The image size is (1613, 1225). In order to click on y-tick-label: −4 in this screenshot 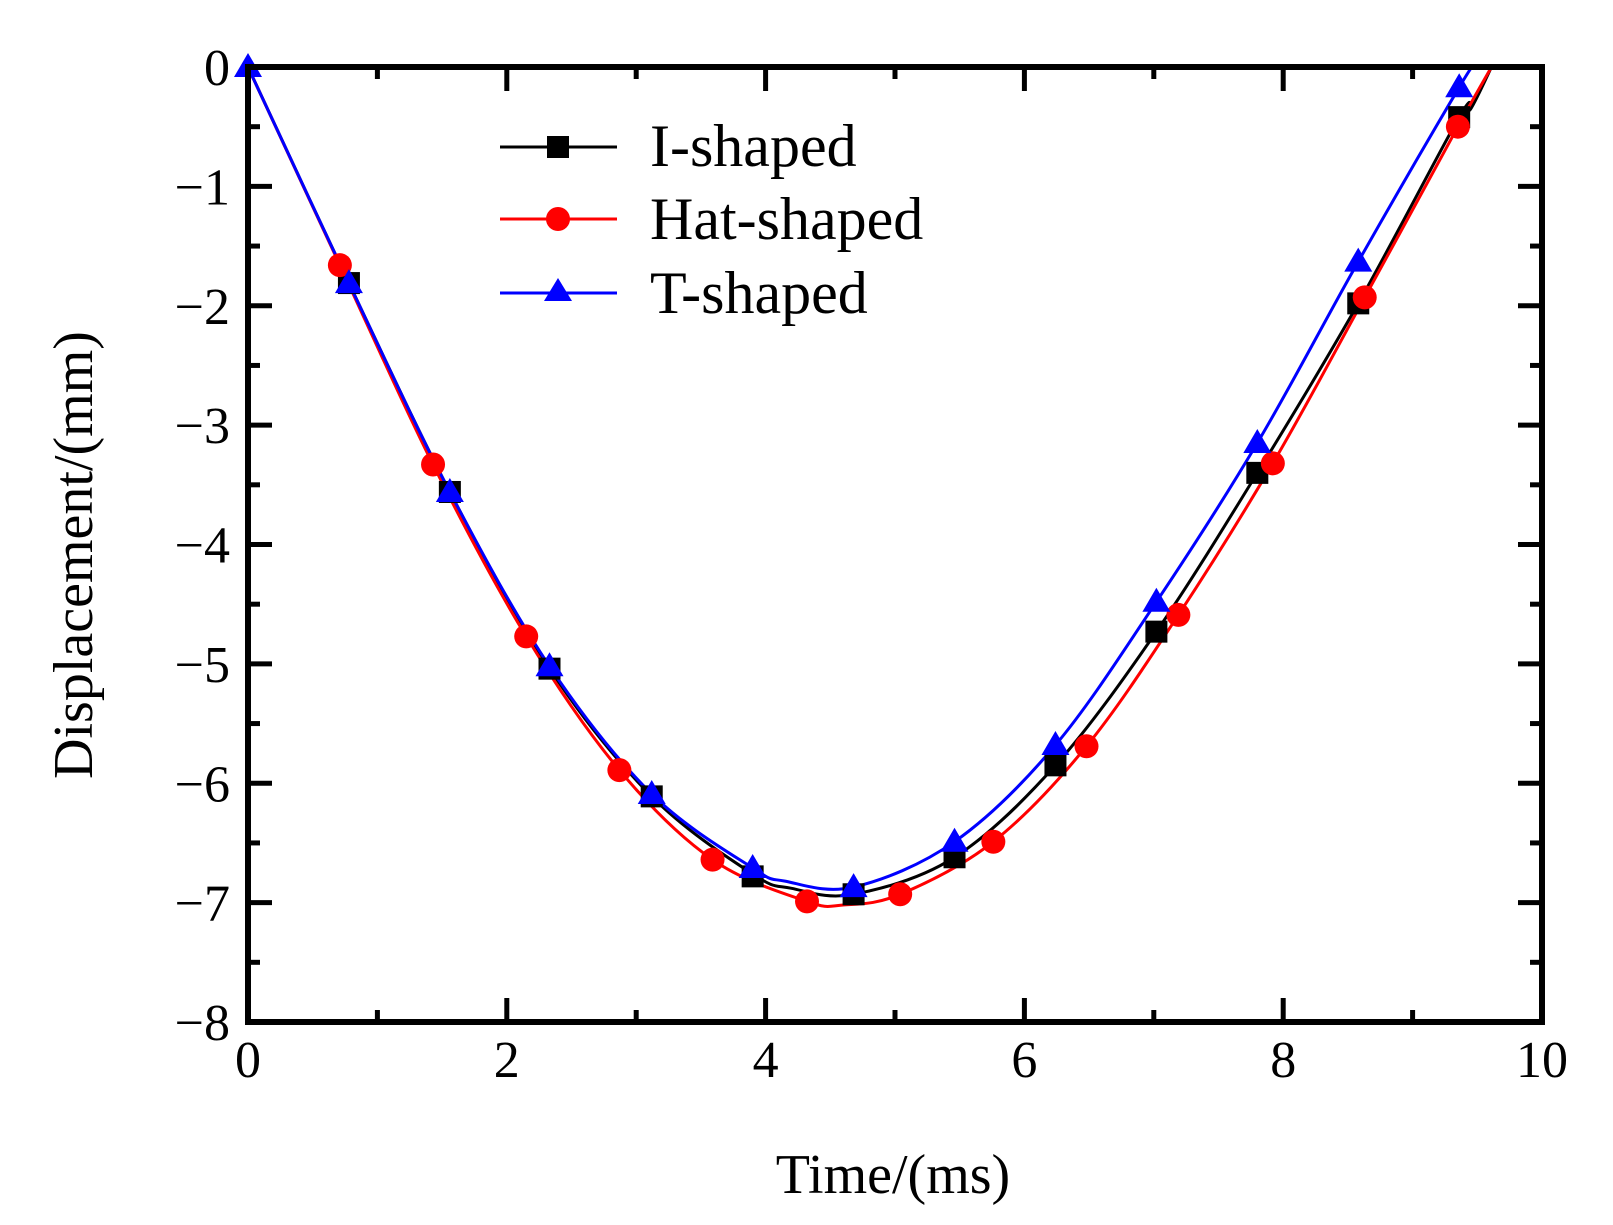, I will do `click(202, 546)`.